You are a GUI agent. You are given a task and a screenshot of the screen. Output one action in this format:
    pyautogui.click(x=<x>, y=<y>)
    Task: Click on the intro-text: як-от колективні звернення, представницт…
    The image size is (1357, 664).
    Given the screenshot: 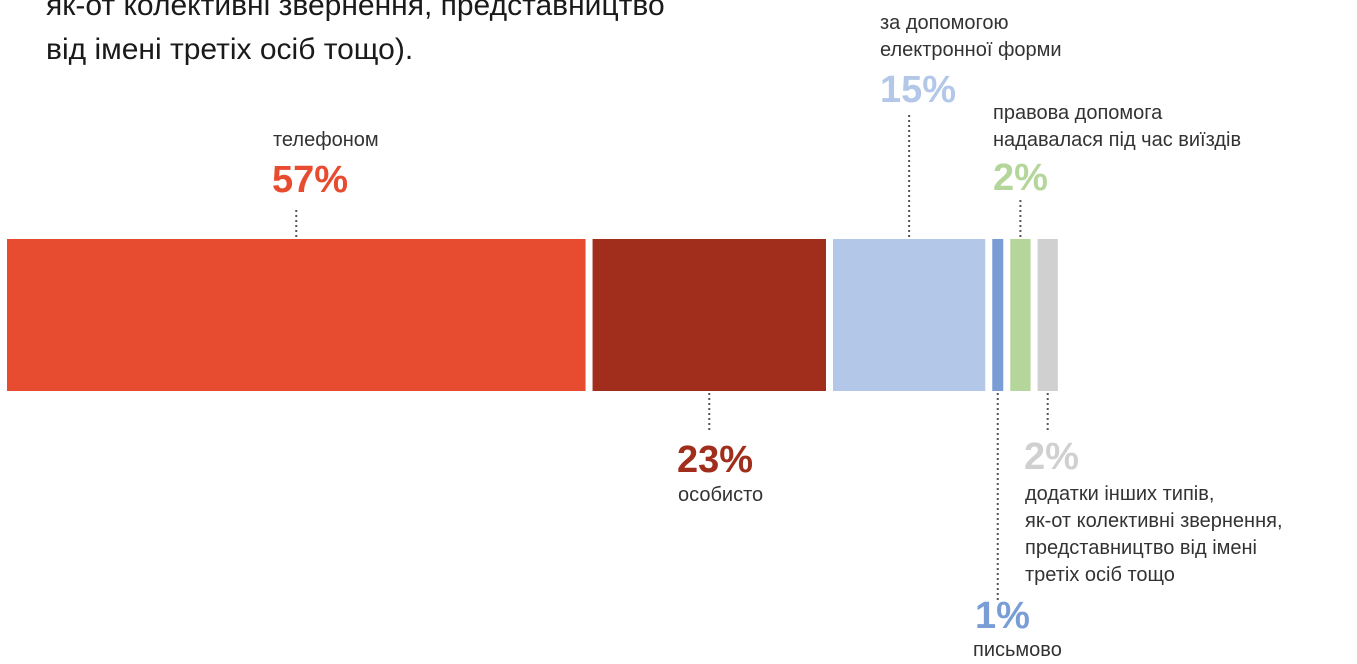 What is the action you would take?
    pyautogui.click(x=355, y=36)
    